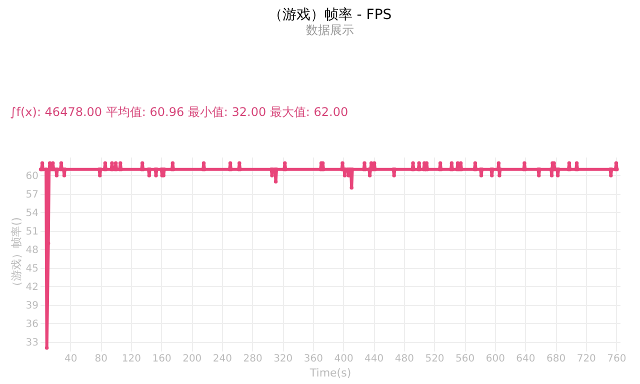  What do you see at coordinates (32, 342) in the screenshot?
I see `y-tick-label: 33` at bounding box center [32, 342].